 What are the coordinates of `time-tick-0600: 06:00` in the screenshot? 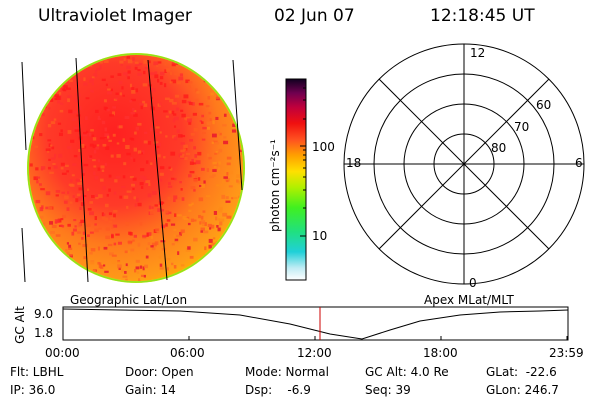 It's located at (187, 353).